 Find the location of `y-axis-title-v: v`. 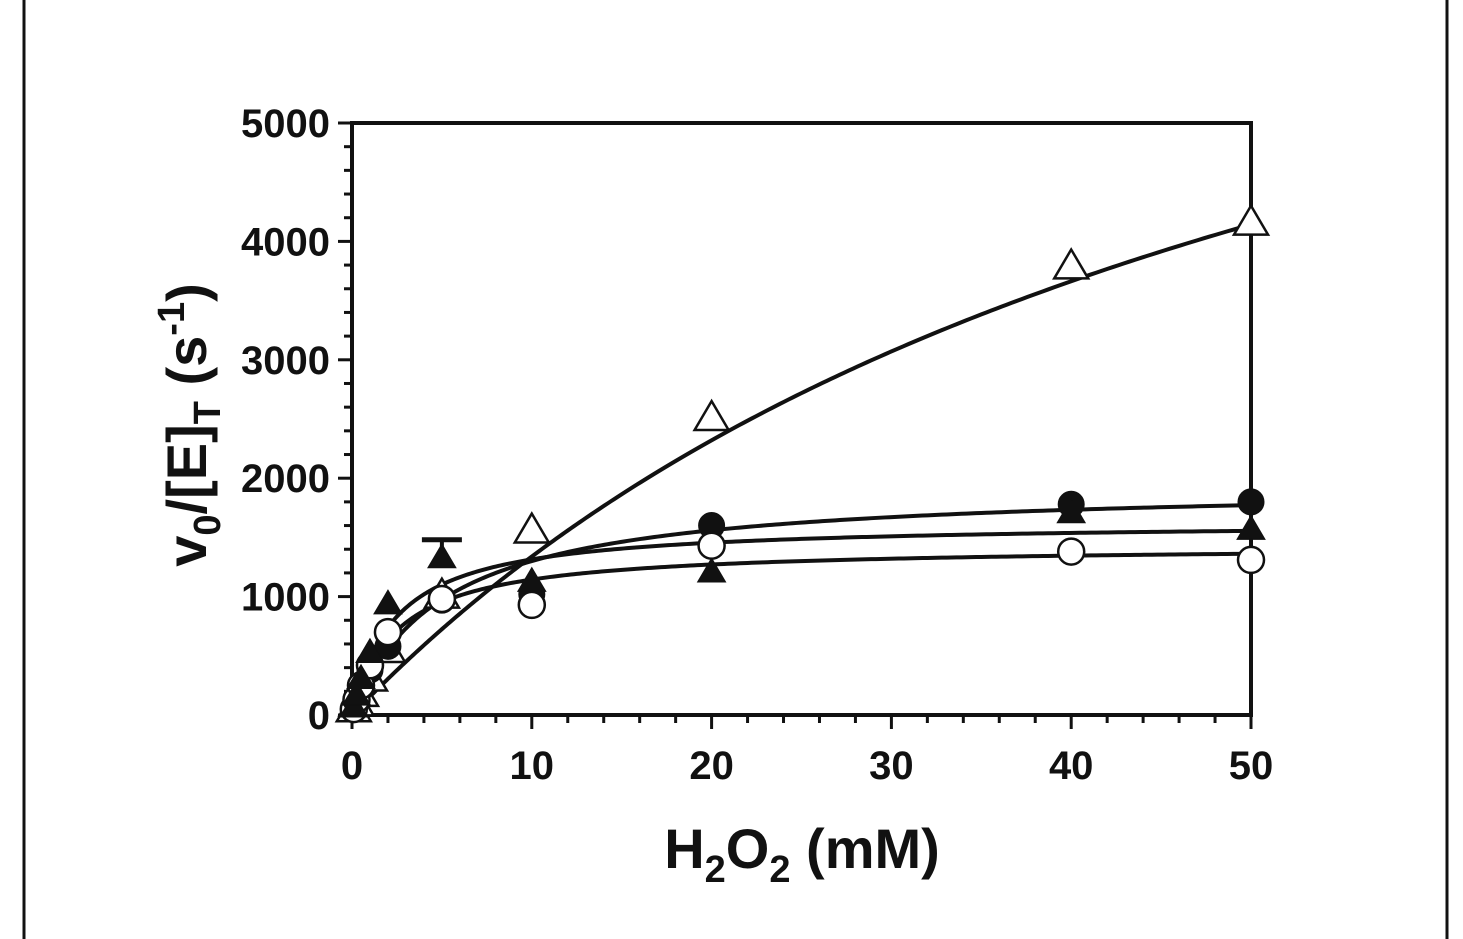

y-axis-title-v: v is located at coordinates (186, 551).